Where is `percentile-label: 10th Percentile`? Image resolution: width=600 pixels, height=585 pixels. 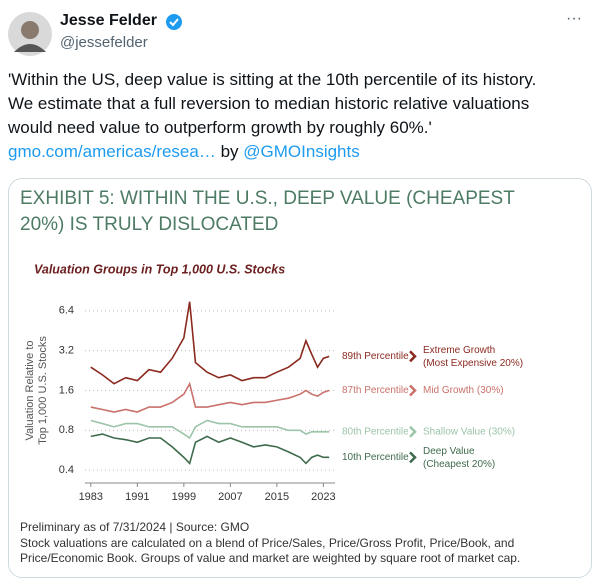 percentile-label: 10th Percentile is located at coordinates (375, 457).